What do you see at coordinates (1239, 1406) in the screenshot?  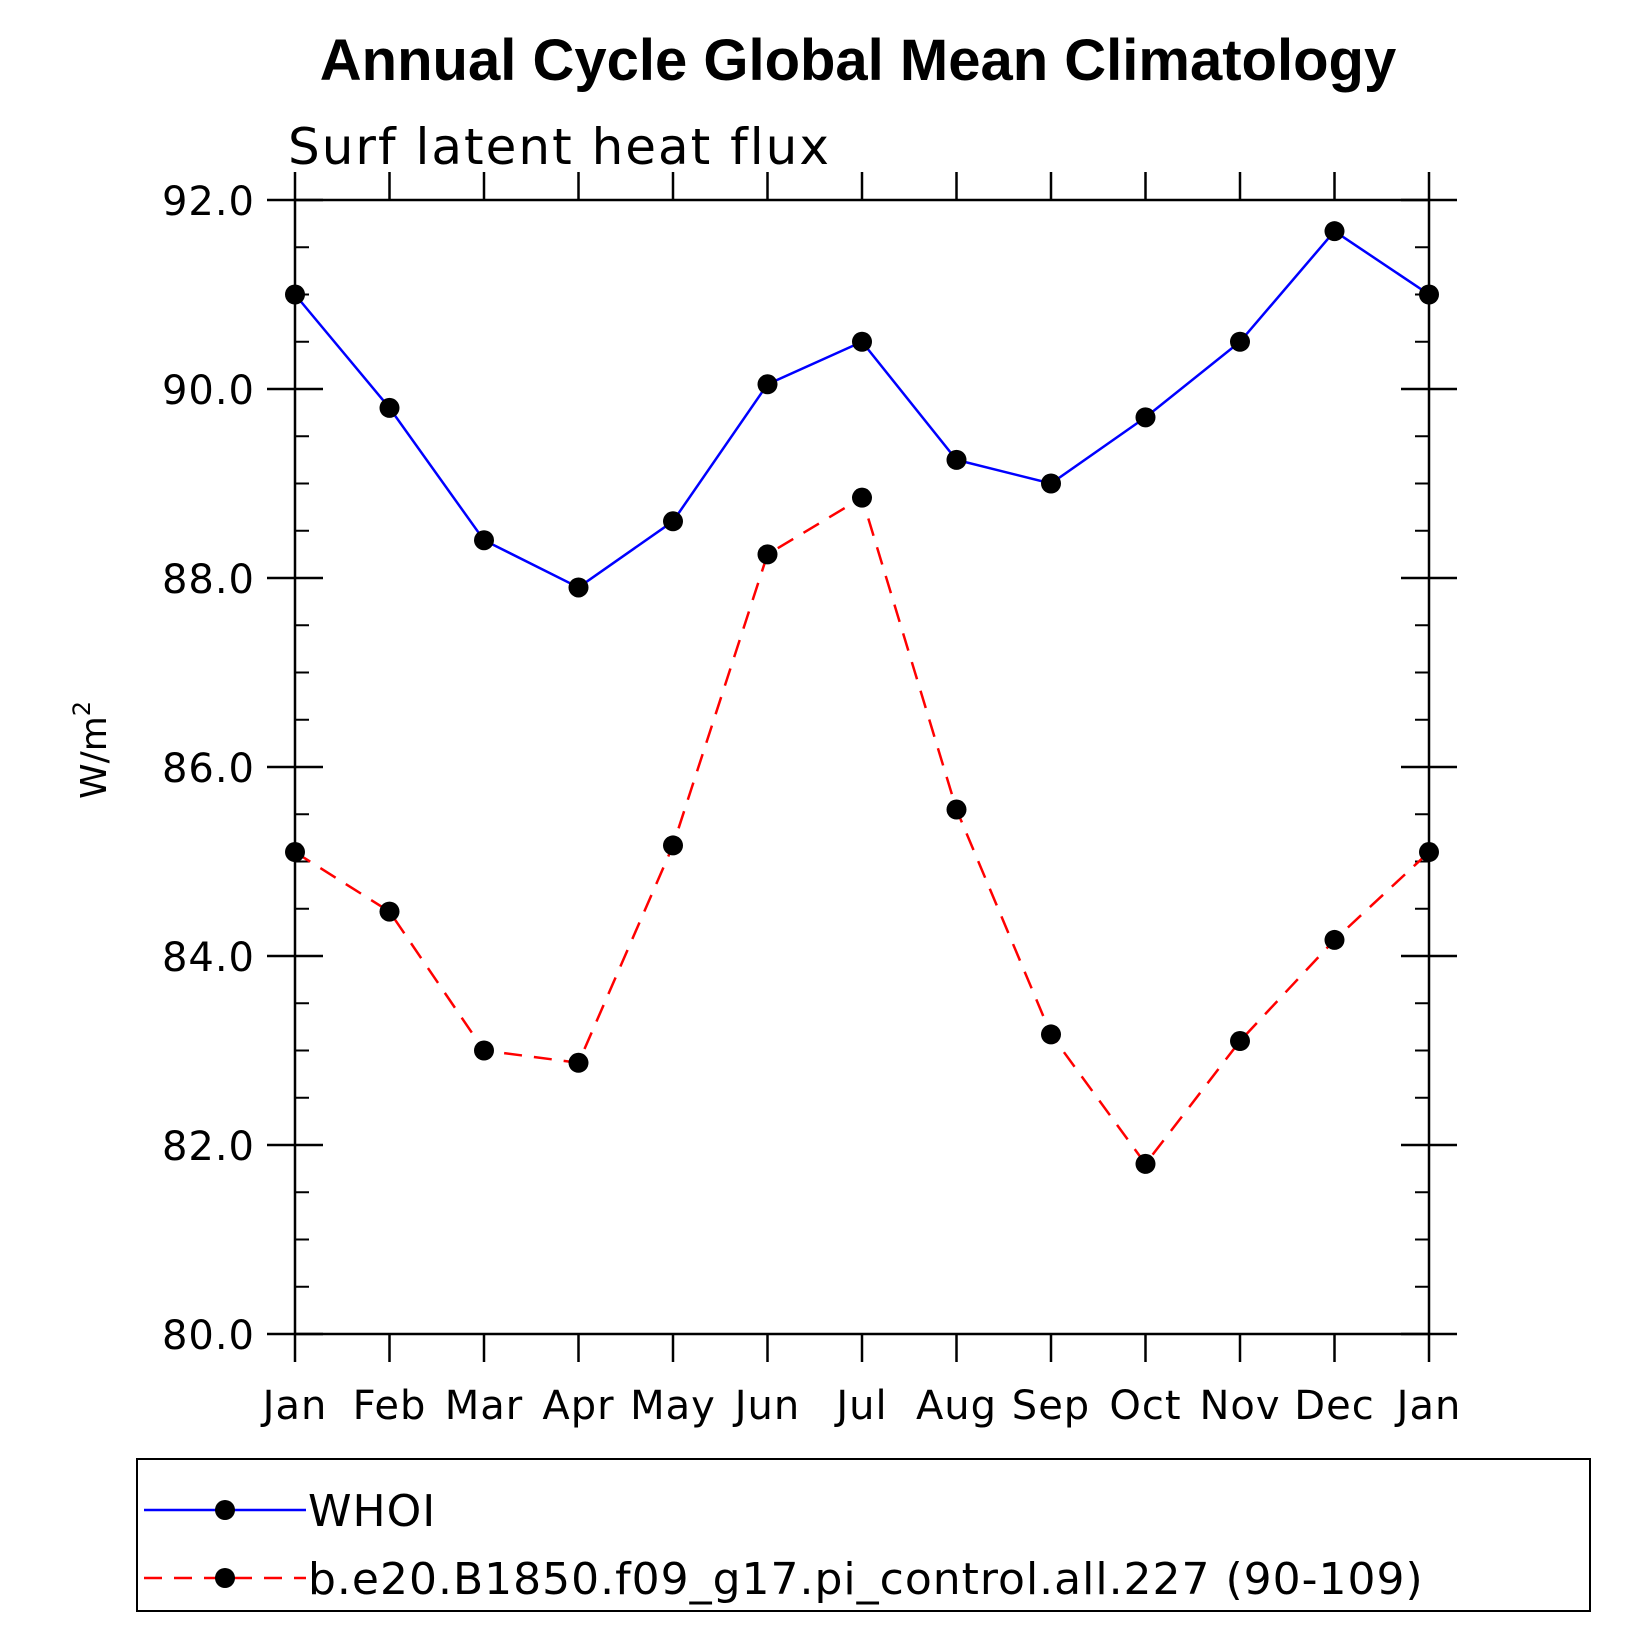 I see `x-tick-label: Nov` at bounding box center [1239, 1406].